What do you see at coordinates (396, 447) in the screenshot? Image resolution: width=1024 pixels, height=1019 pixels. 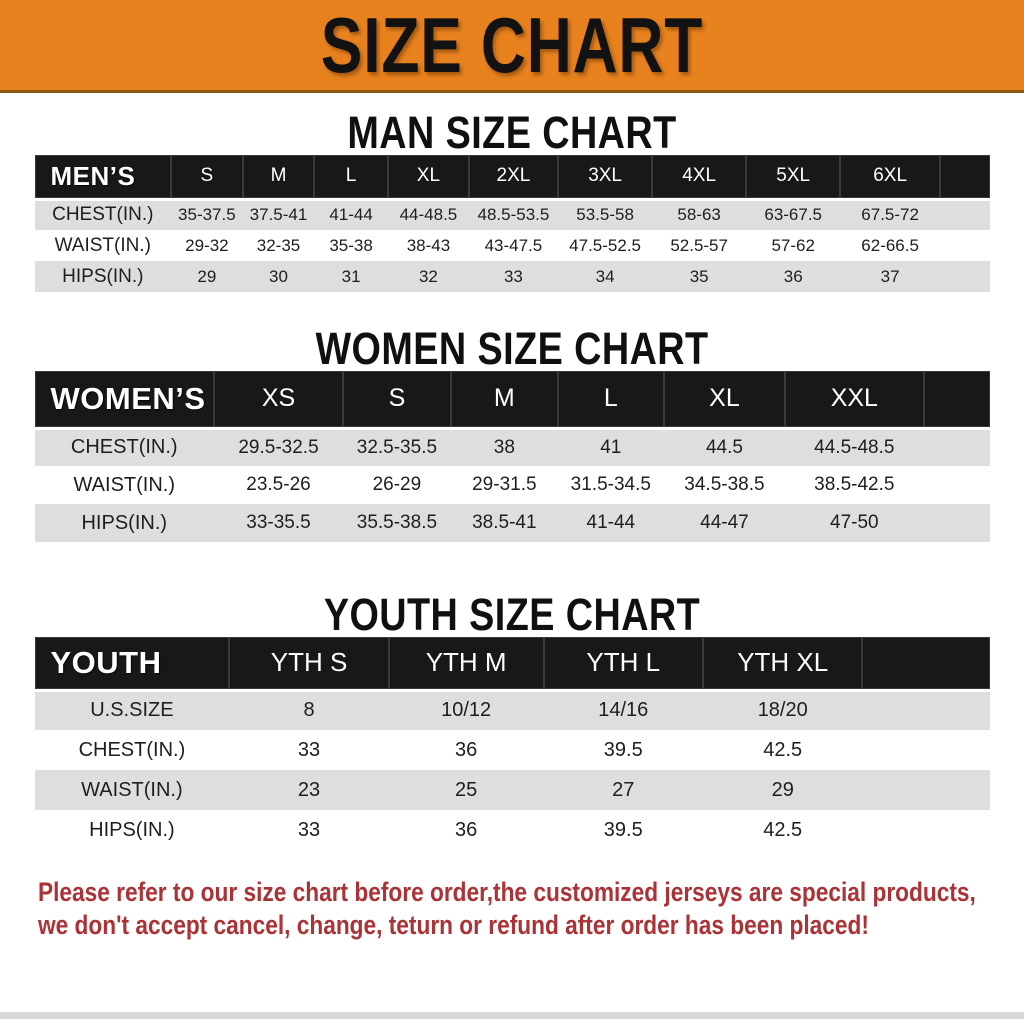 I see `size-value-cell: 32.5-35.5` at bounding box center [396, 447].